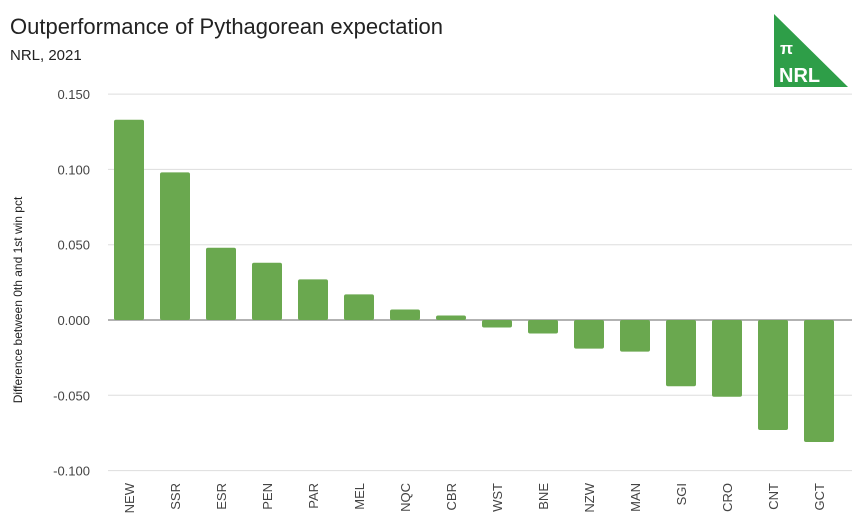  What do you see at coordinates (543, 496) in the screenshot?
I see `x-tick-label: BNE` at bounding box center [543, 496].